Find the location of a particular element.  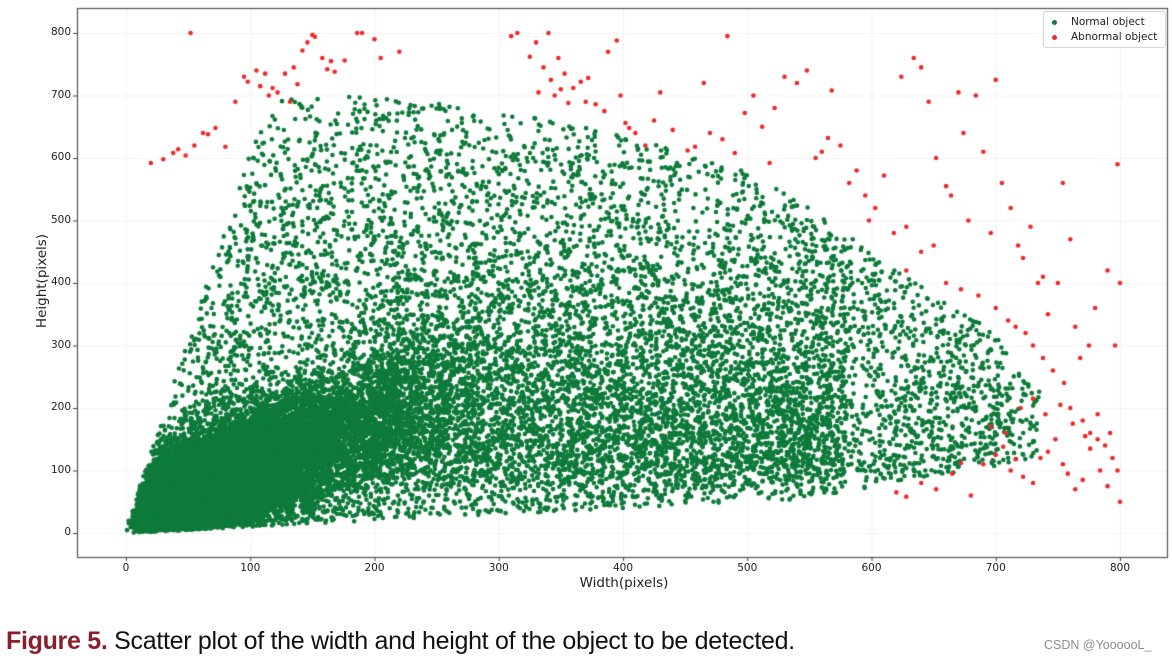

legend-item-abnormal: Abnormal object is located at coordinates (1104, 37).